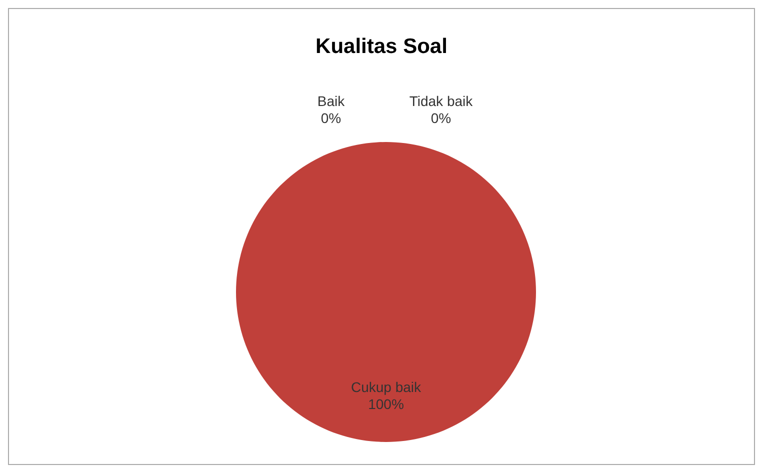  Describe the element at coordinates (381, 47) in the screenshot. I see `chart-title: Kualitas Soal` at that location.